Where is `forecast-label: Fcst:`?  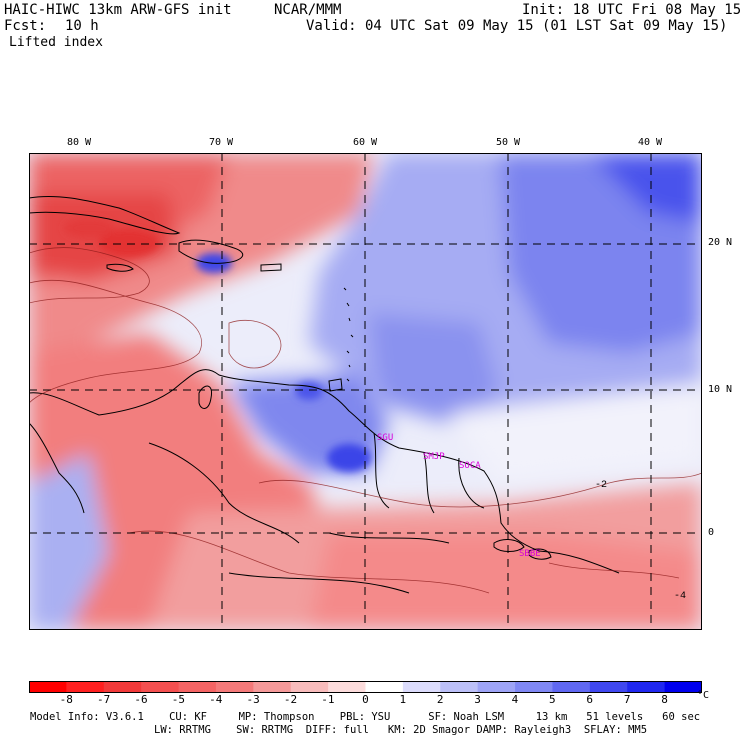
forecast-label: Fcst: is located at coordinates (25, 26).